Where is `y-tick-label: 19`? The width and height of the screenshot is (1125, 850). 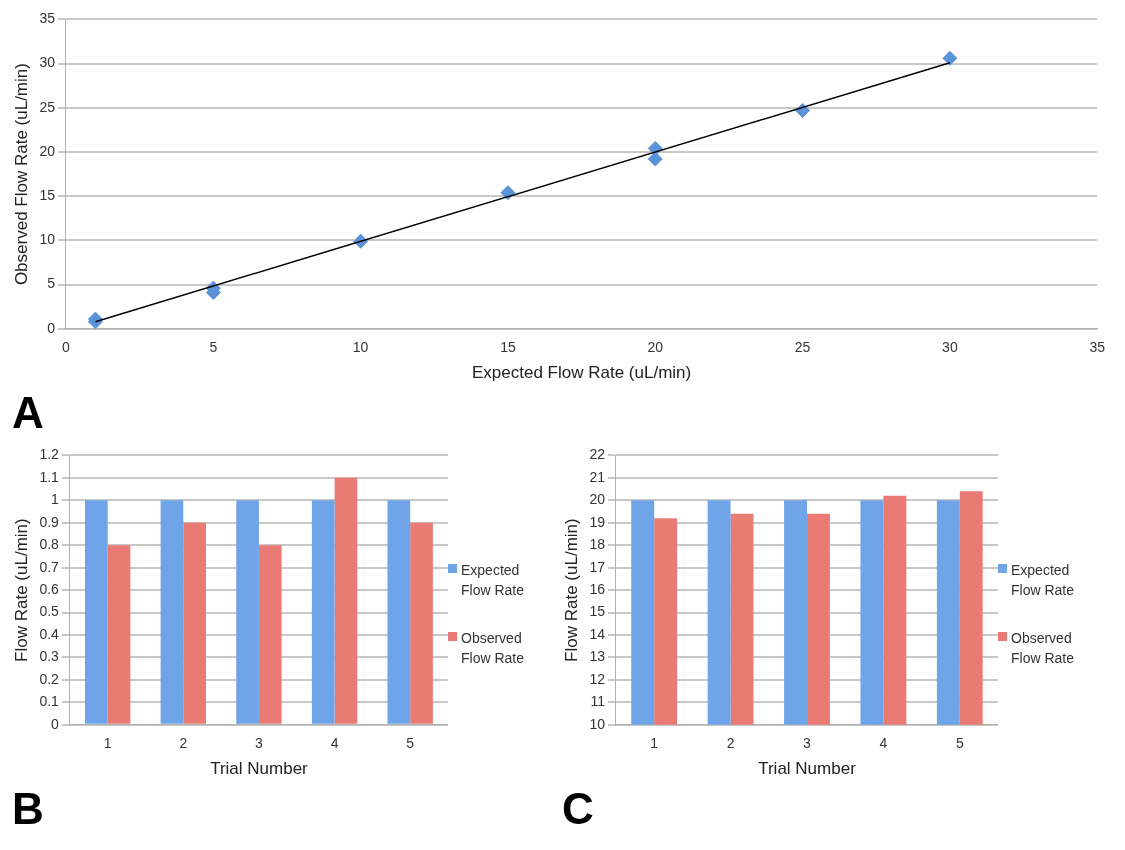 y-tick-label: 19 is located at coordinates (597, 521).